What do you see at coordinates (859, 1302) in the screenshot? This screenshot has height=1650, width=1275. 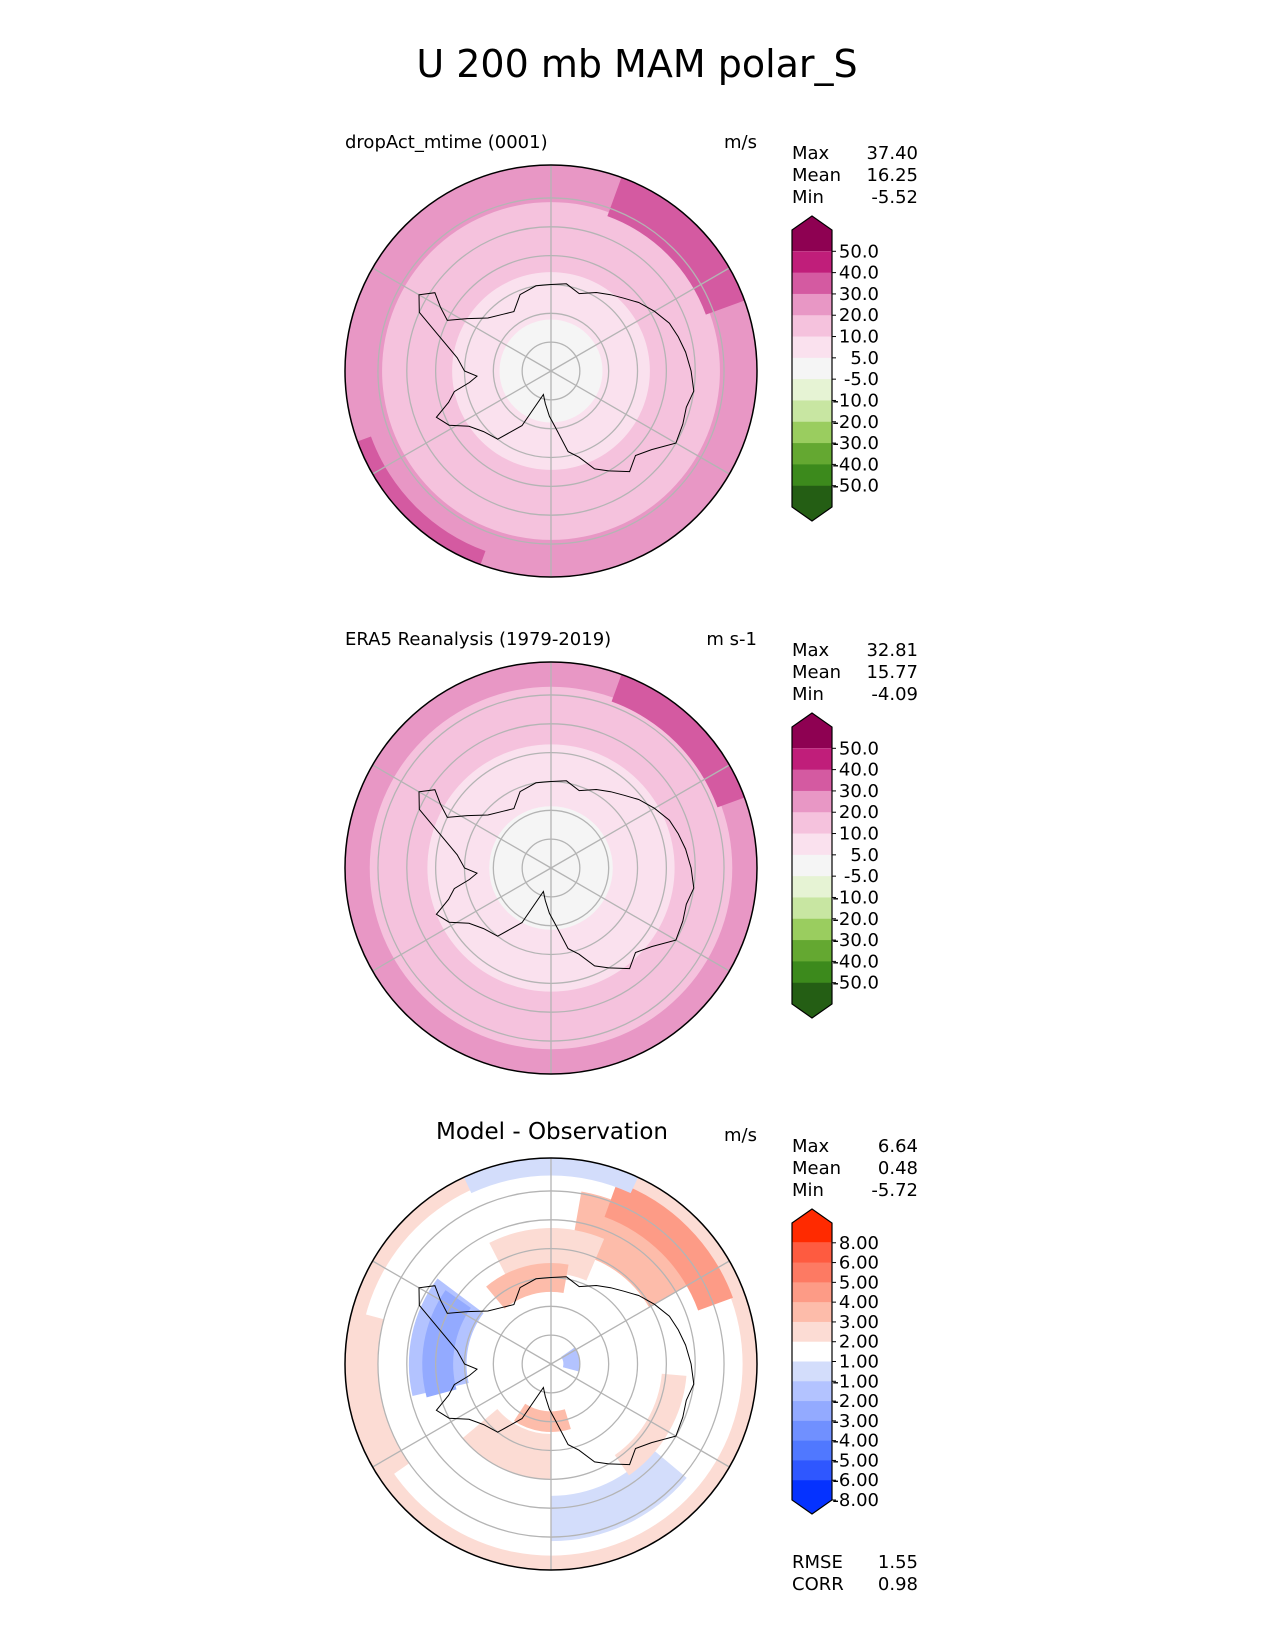 I see `colorbar-tick-label: 4.00` at bounding box center [859, 1302].